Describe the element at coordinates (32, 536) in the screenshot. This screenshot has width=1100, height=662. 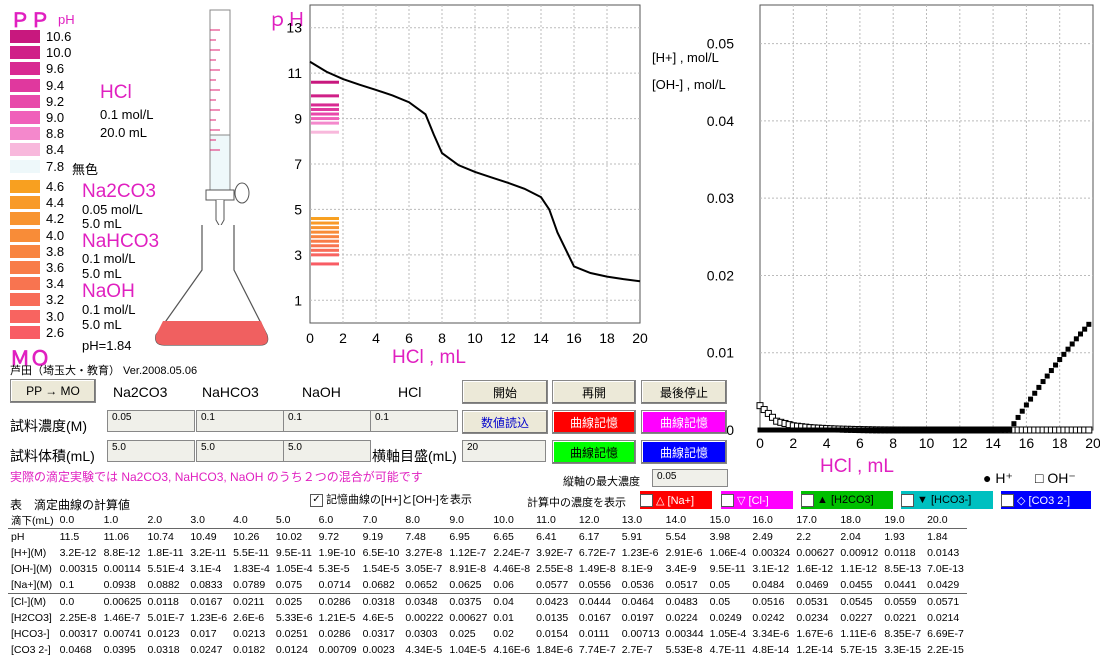
I see `table-row-header: pH` at that location.